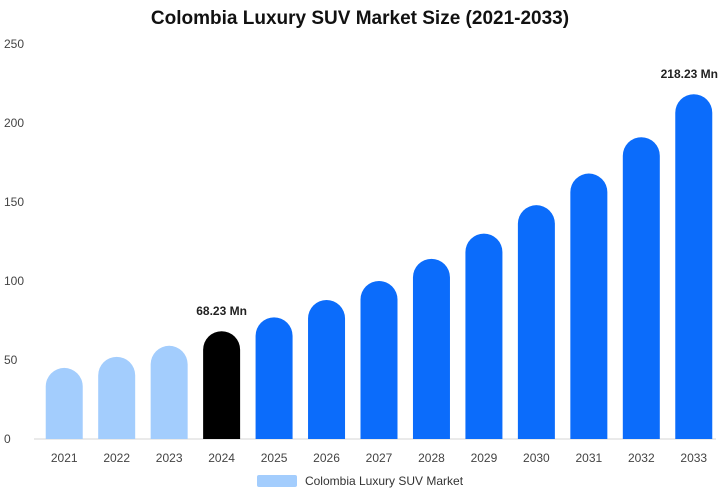 This screenshot has height=500, width=720. What do you see at coordinates (7, 439) in the screenshot?
I see `y-tick-label: 0` at bounding box center [7, 439].